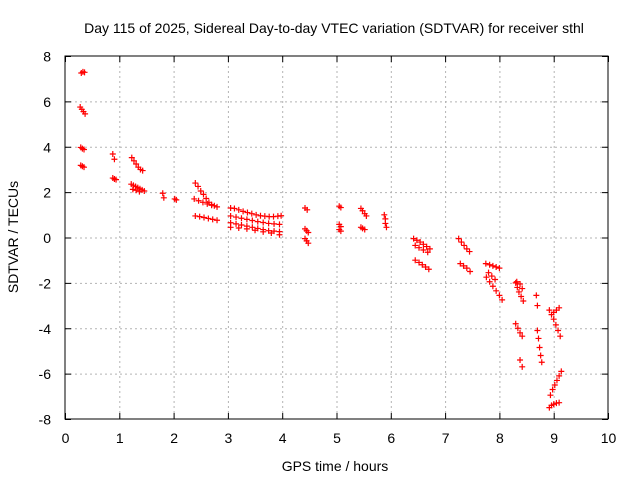 The image size is (640, 480). Describe the element at coordinates (337, 438) in the screenshot. I see `x-tick-label: 5` at that location.